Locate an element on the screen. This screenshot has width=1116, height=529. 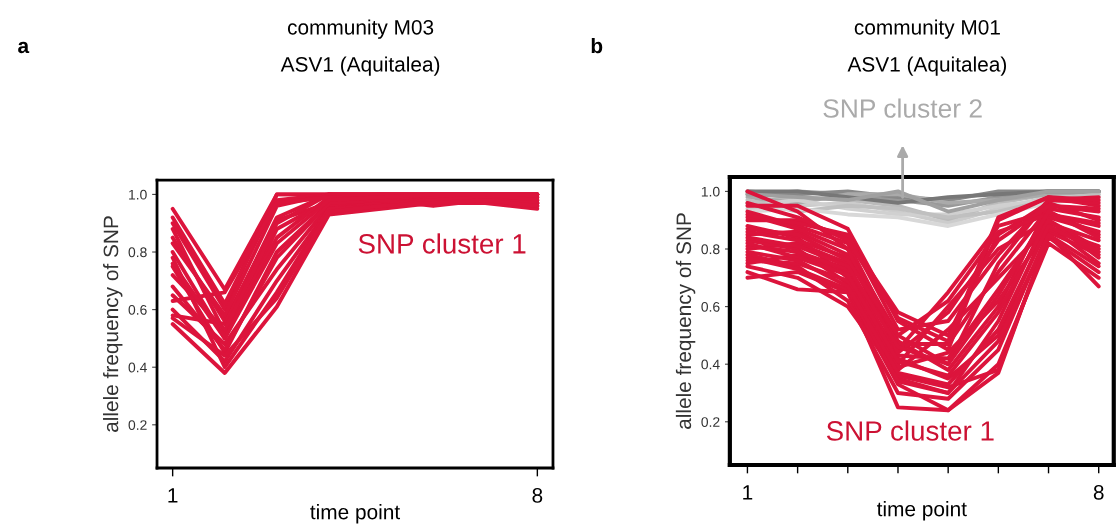
text: a is located at coordinates (24, 47).